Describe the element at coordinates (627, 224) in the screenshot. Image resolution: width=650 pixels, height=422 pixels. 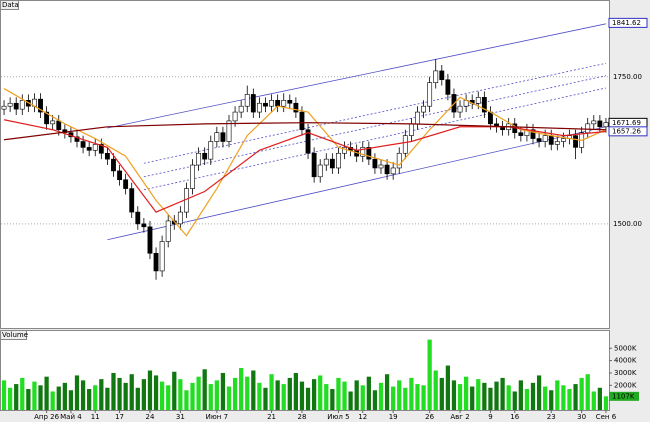
I see `y-tick-label: 1500.00` at that location.